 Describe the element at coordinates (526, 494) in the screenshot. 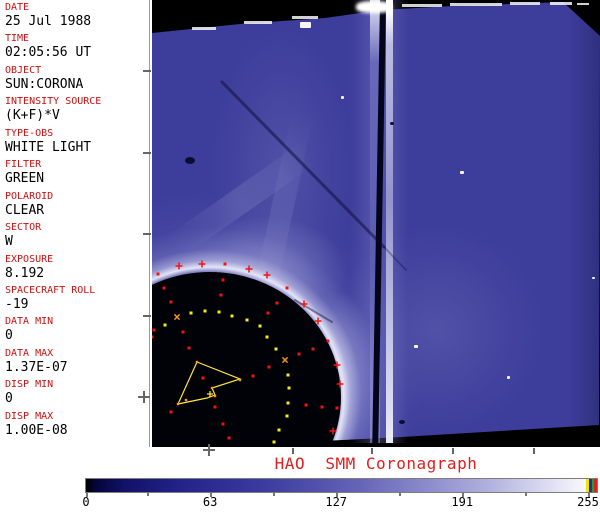

I see `colorbar-minor-tick` at that location.